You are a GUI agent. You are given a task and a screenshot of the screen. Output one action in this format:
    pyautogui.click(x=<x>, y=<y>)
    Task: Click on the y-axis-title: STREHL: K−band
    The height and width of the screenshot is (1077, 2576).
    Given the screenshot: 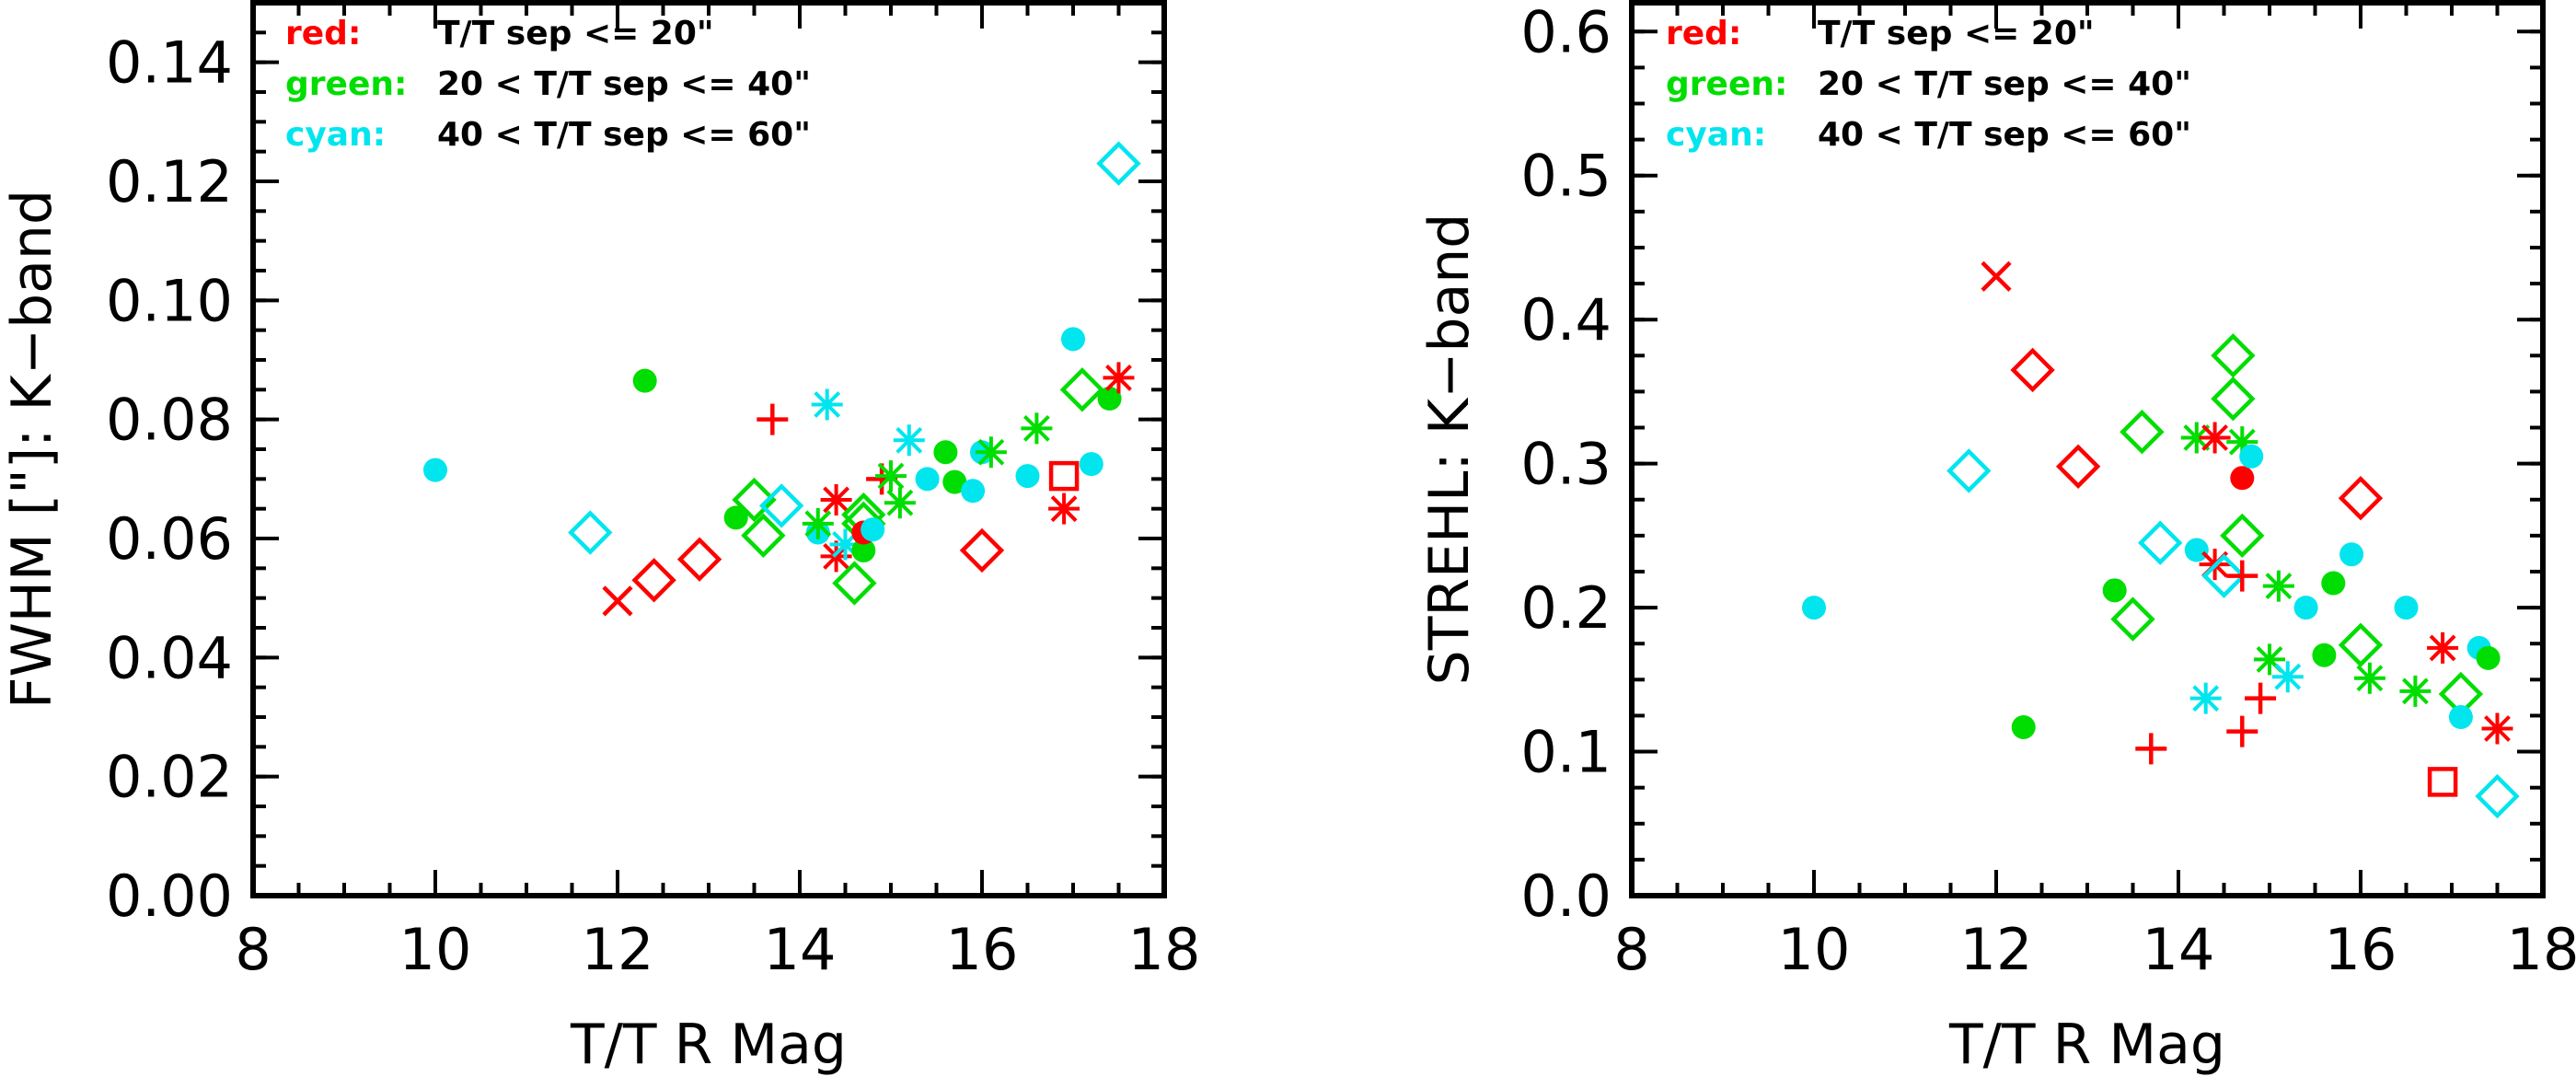 What is the action you would take?
    pyautogui.click(x=1450, y=450)
    